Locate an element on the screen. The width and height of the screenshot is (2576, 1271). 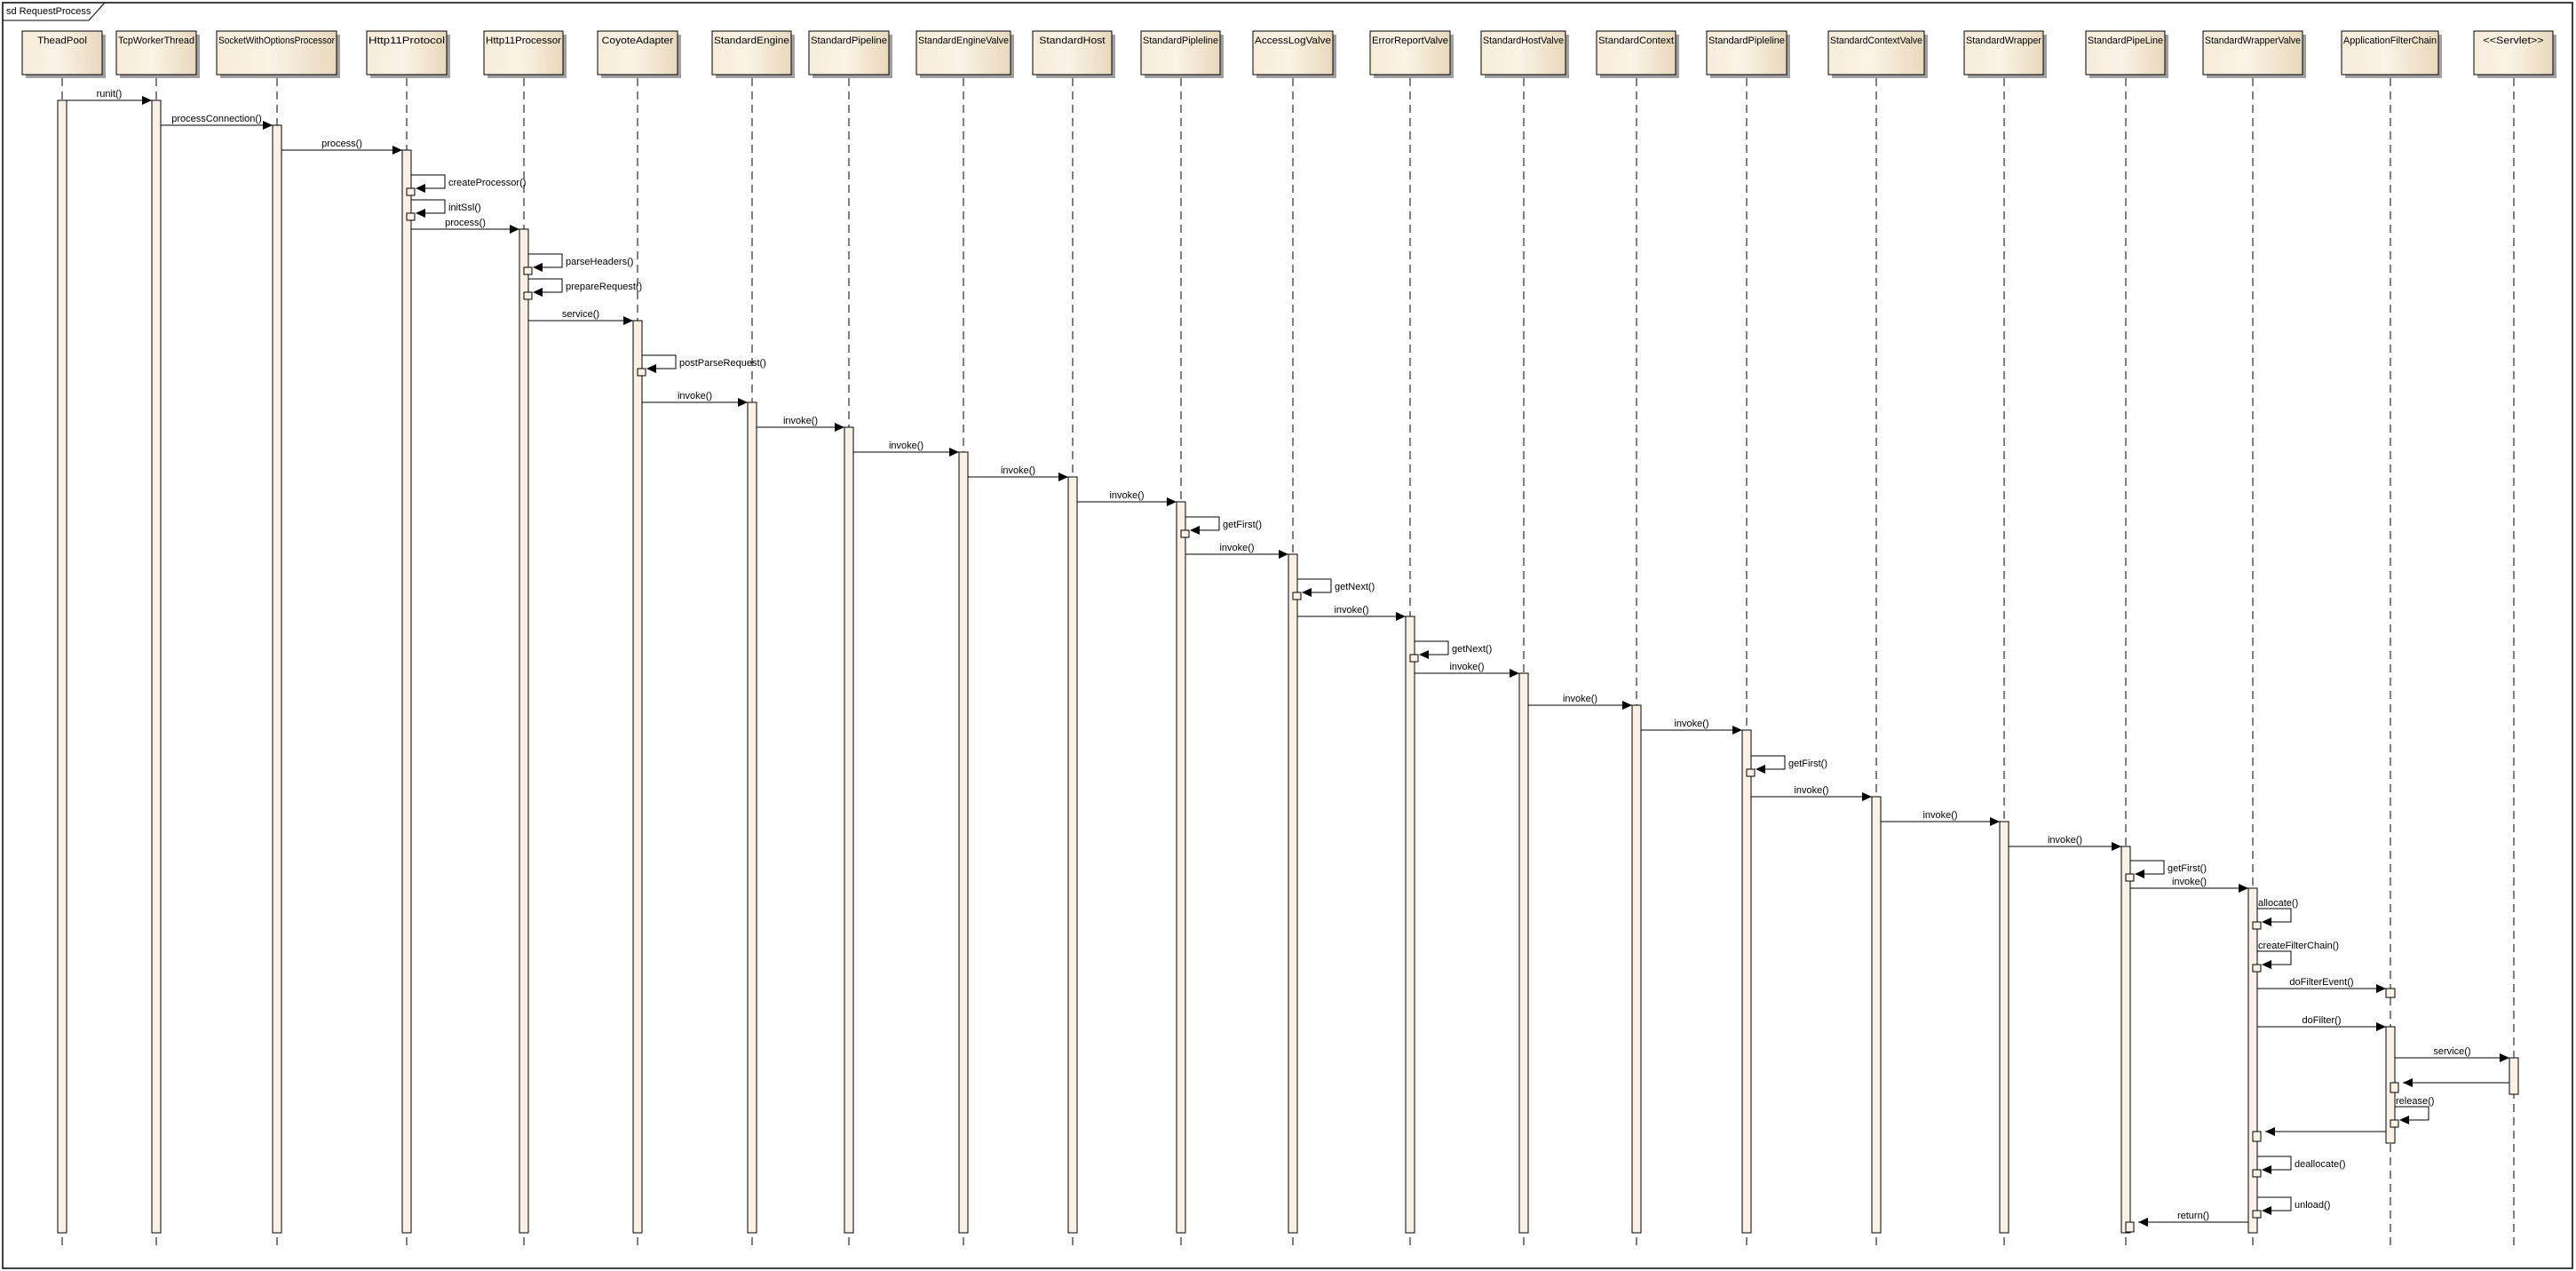
message-label: parseHeaders() is located at coordinates (599, 262).